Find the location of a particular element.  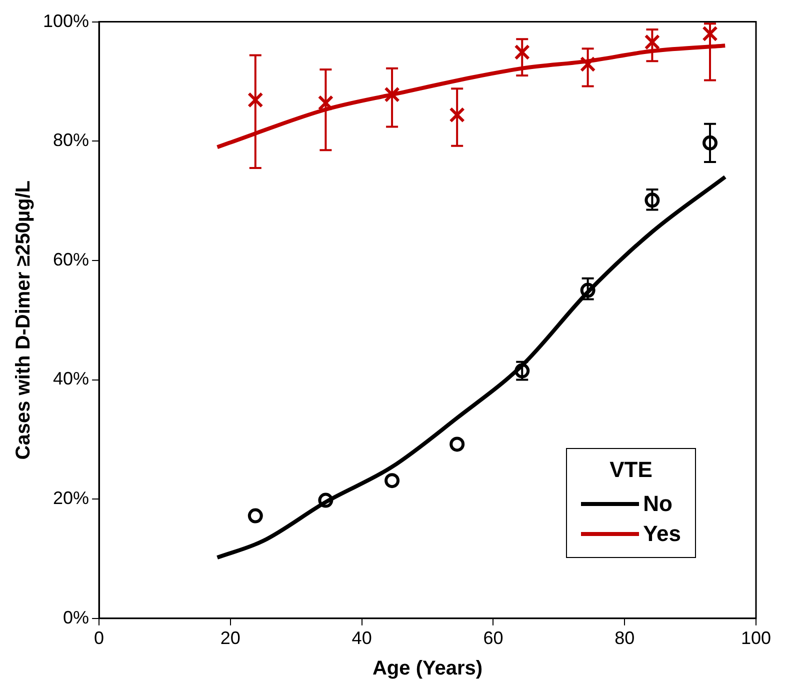

x-tick-label: 0 is located at coordinates (99, 638).